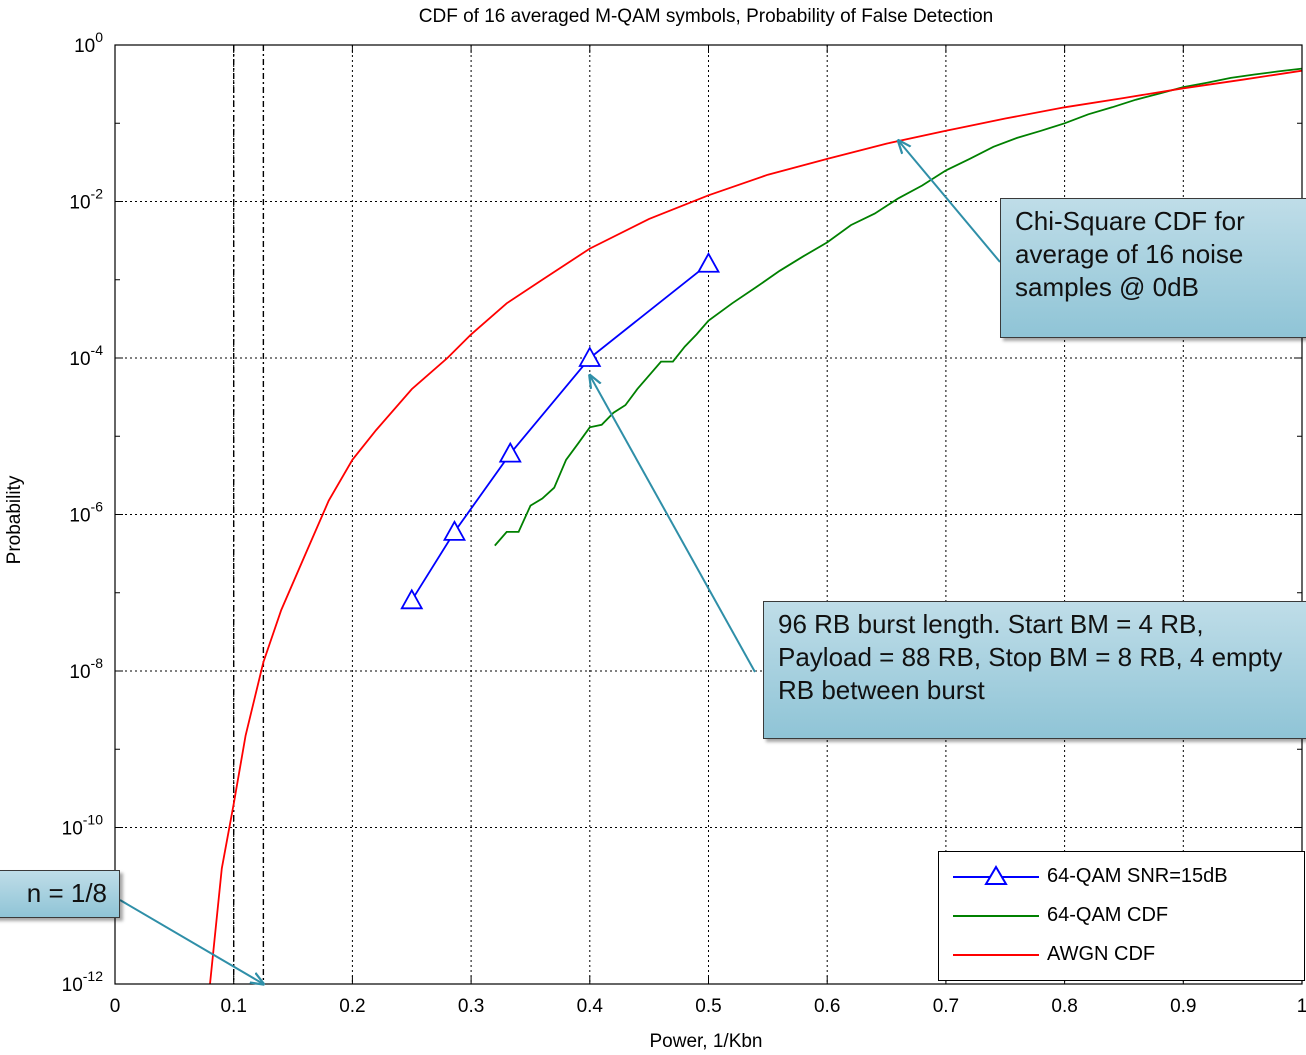 The height and width of the screenshot is (1055, 1306). What do you see at coordinates (708, 1006) in the screenshot?
I see `x-tick-label: 0.5` at bounding box center [708, 1006].